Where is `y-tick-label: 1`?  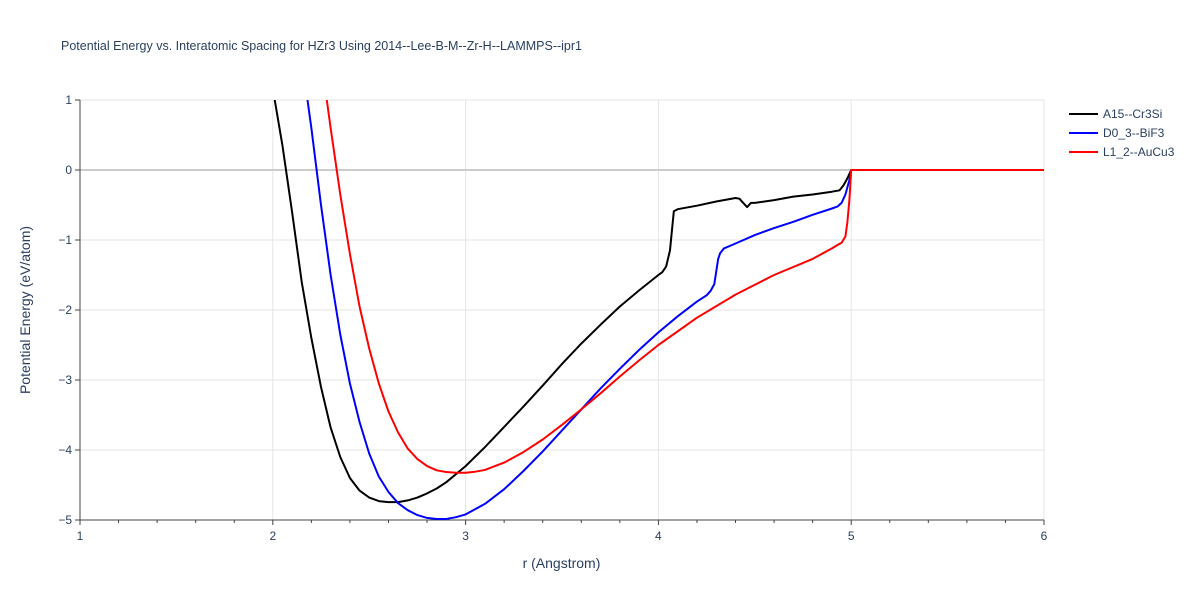
y-tick-label: 1 is located at coordinates (68, 100).